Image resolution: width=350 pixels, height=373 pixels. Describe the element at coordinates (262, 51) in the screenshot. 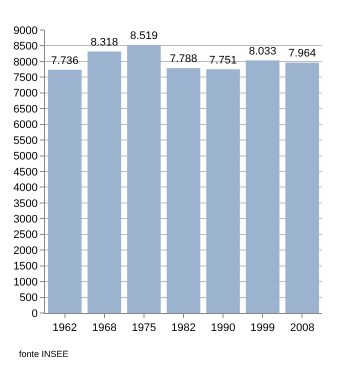

I see `data-label: 8.033` at that location.